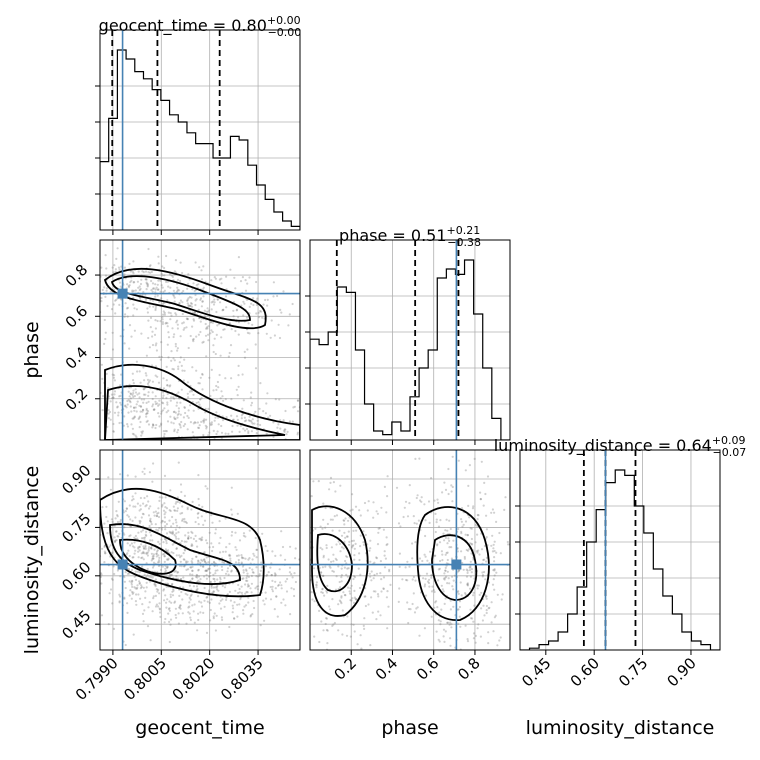 This screenshot has height=760, width=760. I want to click on title-phase: phase = 0.51+0.21 −0.38, so click(410, 236).